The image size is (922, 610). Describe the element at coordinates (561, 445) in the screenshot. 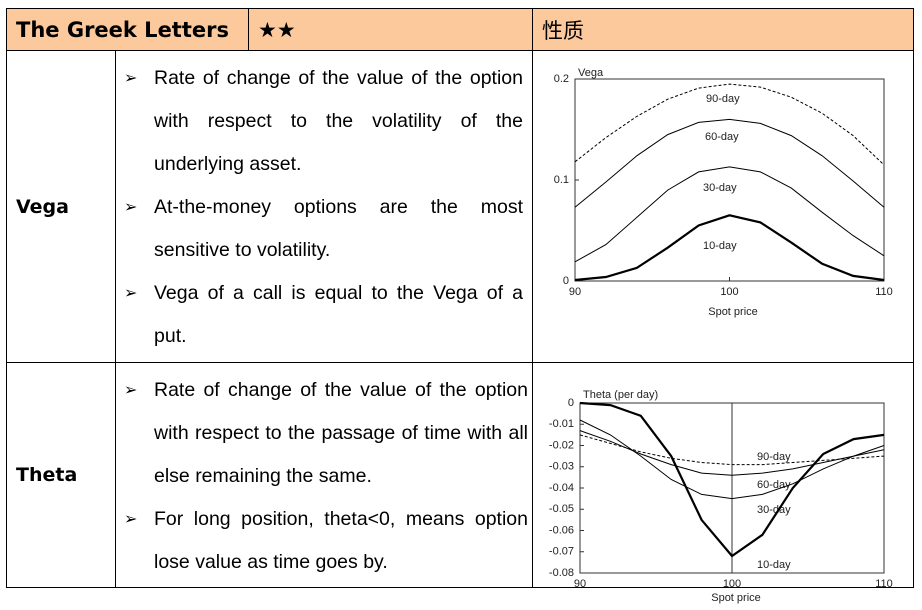

I see `y-tick-label: -0.02` at that location.